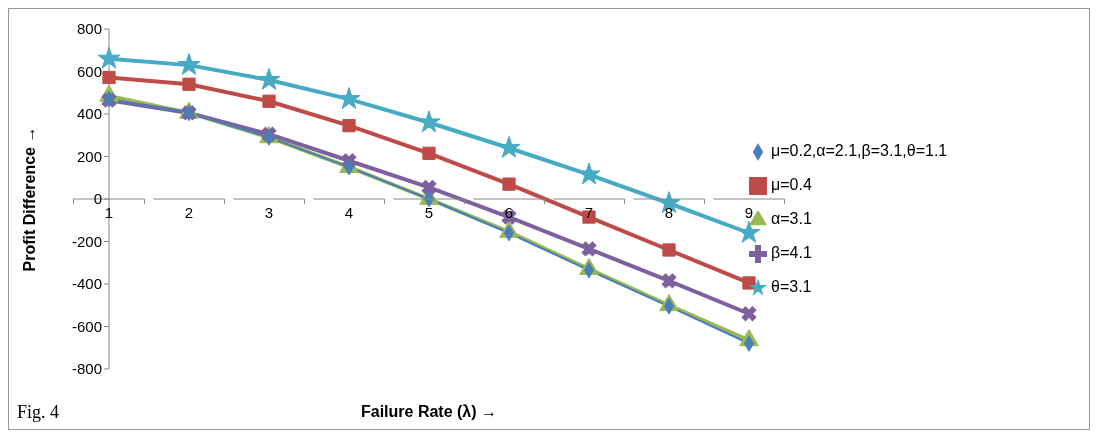 This screenshot has width=1096, height=439. Describe the element at coordinates (349, 212) in the screenshot. I see `x-tick-label: 4` at that location.